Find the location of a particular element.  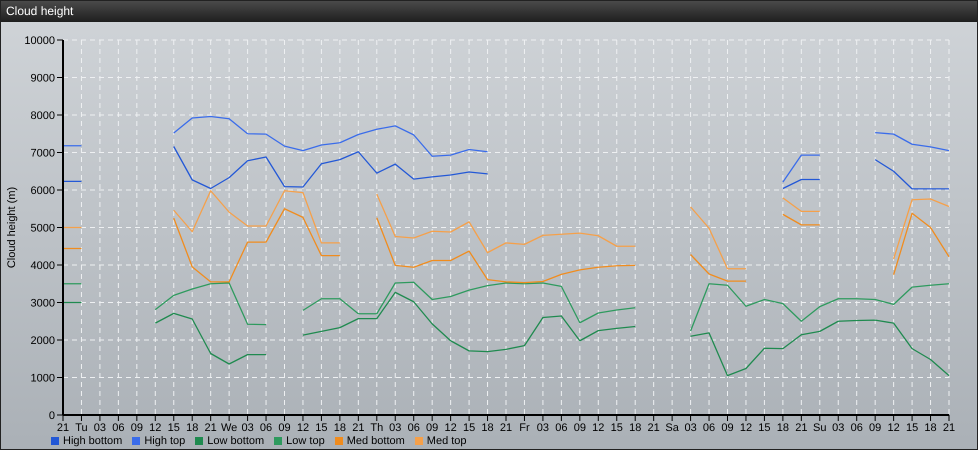

x-tick-label: We is located at coordinates (229, 428).